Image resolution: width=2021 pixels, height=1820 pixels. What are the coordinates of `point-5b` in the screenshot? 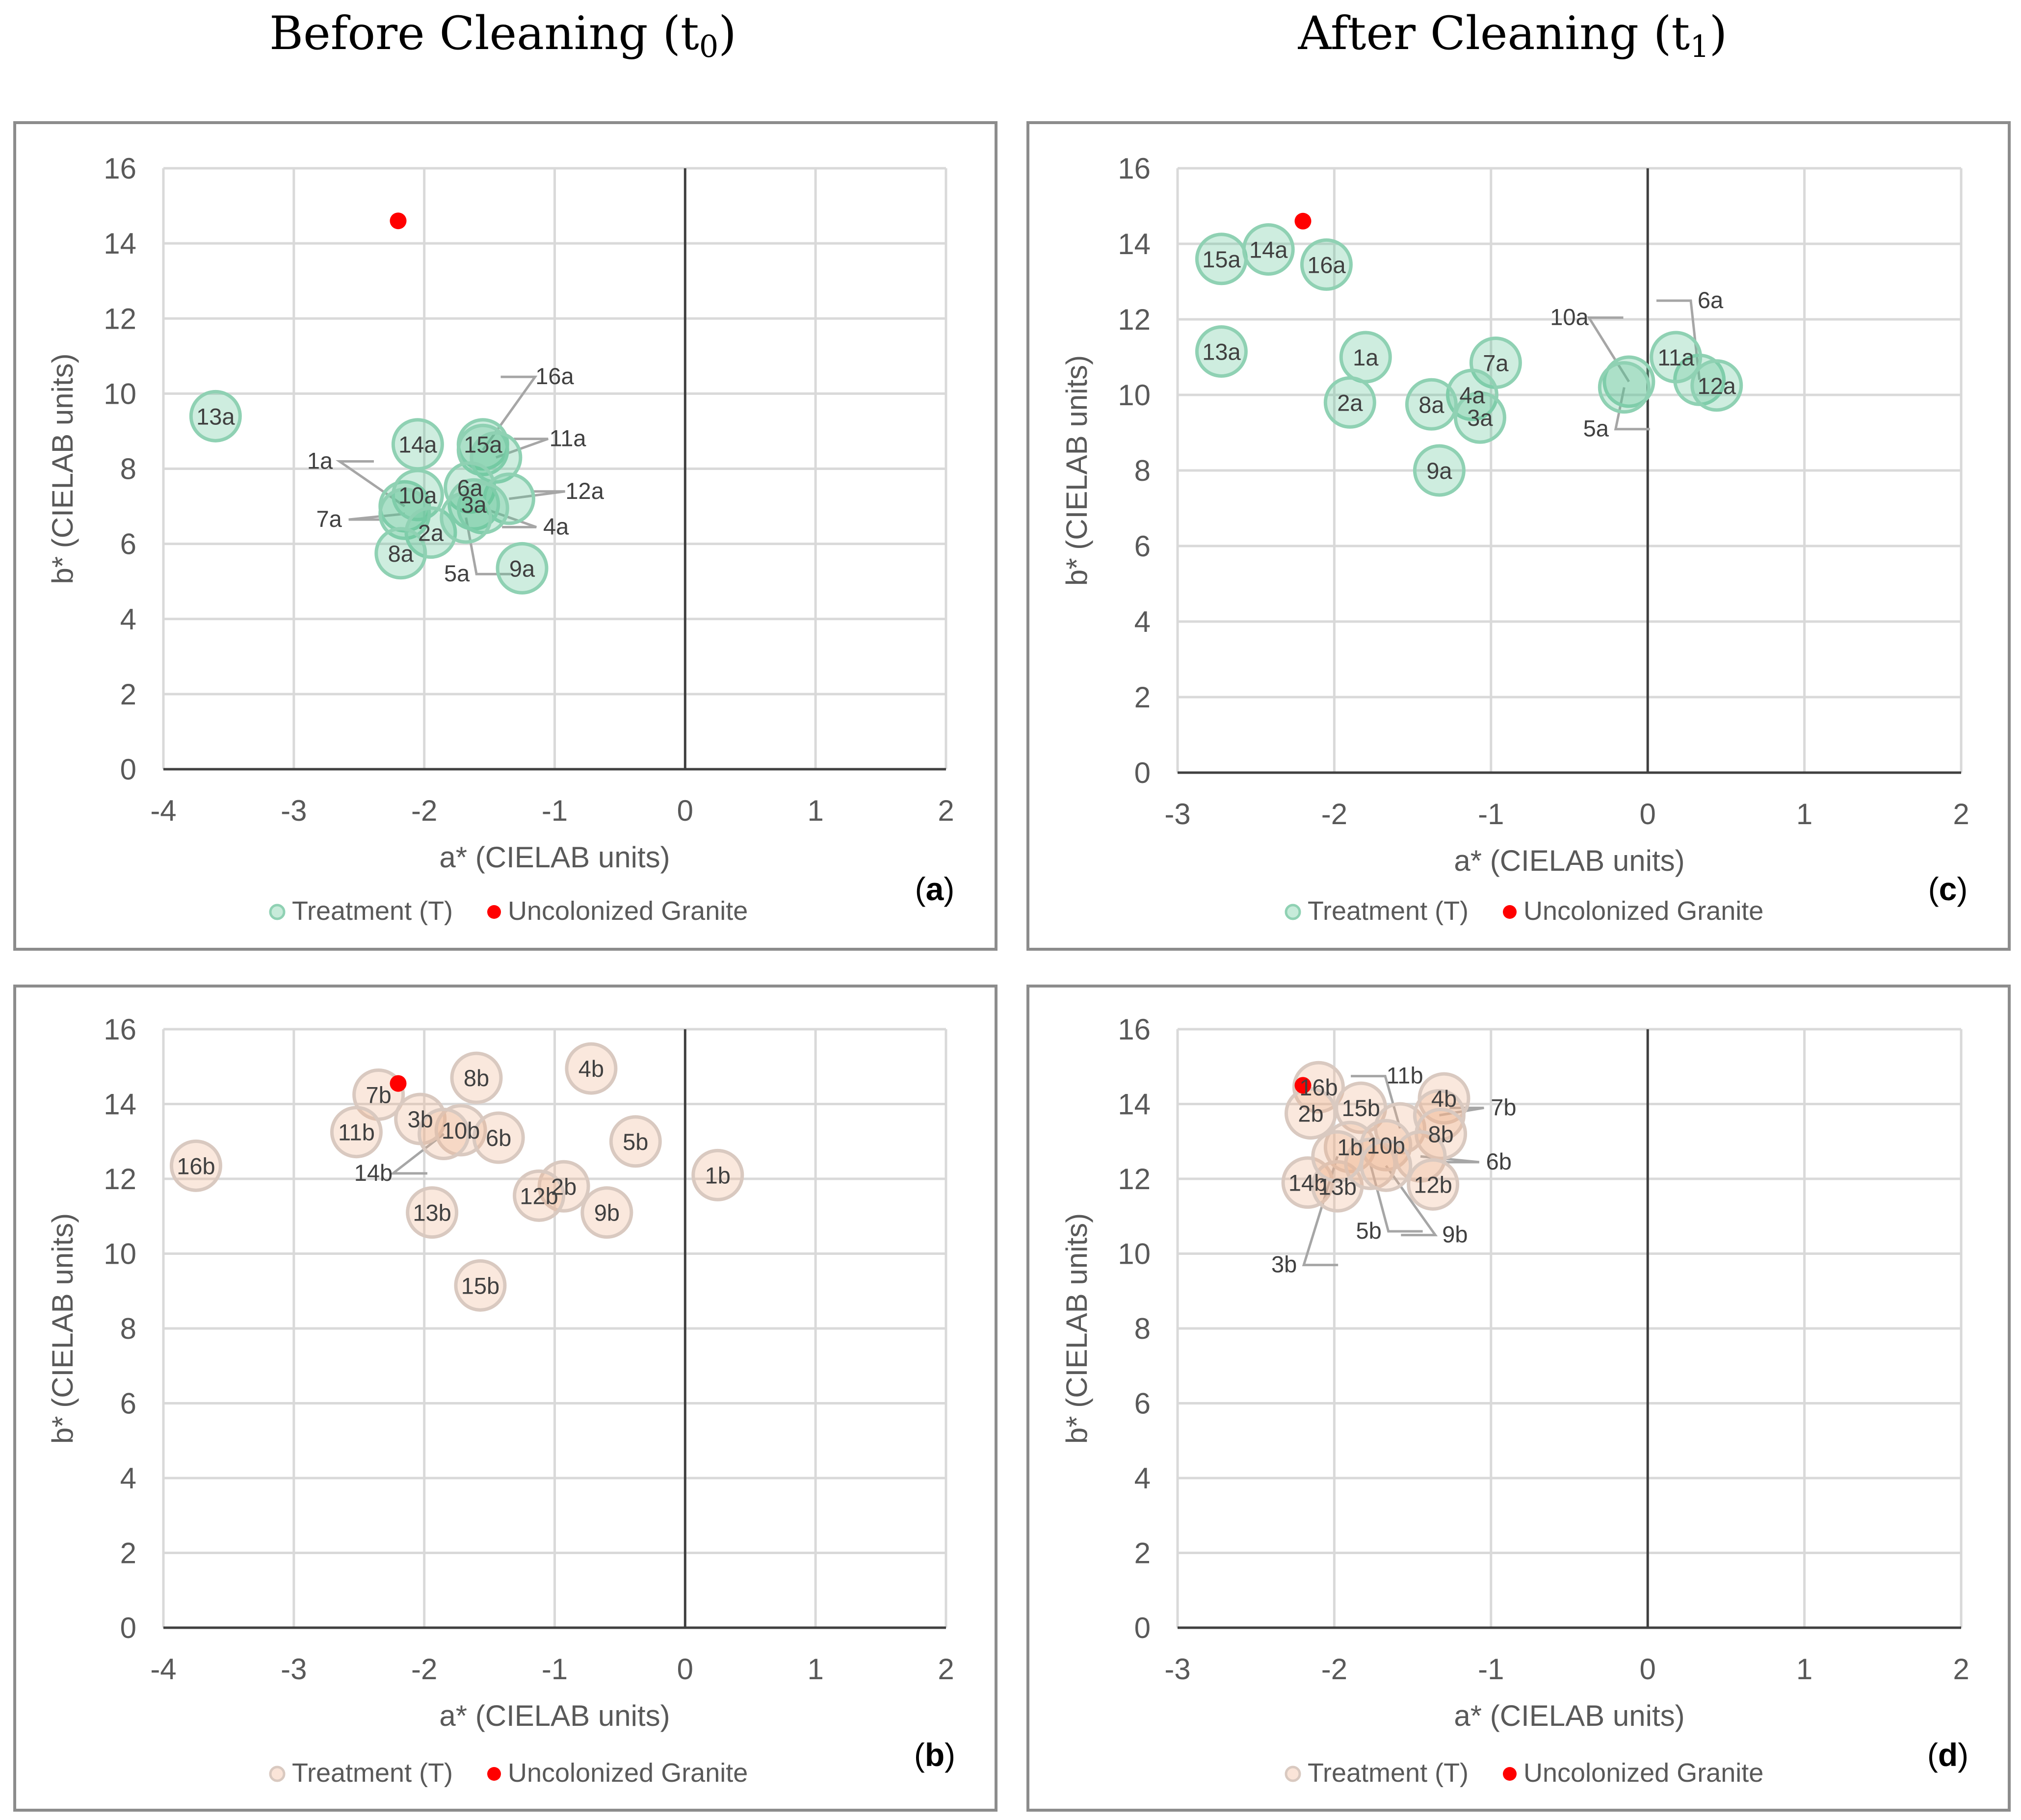 It's located at (1370, 1164).